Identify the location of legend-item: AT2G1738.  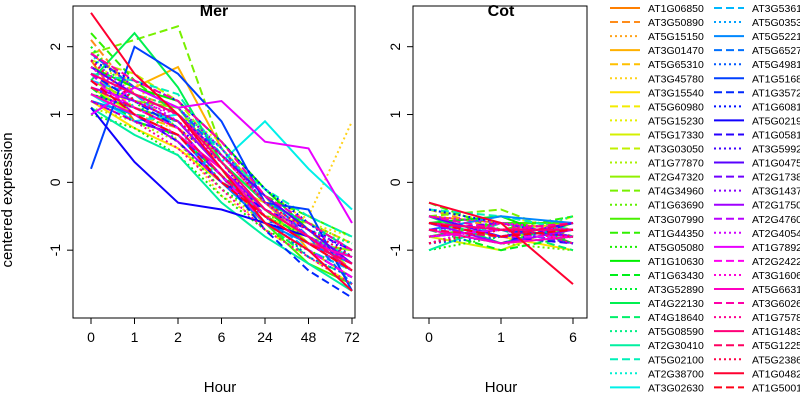
(757, 178).